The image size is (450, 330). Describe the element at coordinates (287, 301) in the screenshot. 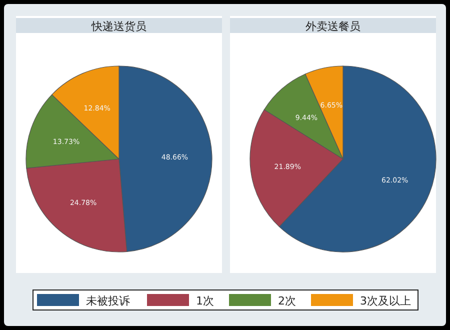

I see `legend-label: 2次` at that location.